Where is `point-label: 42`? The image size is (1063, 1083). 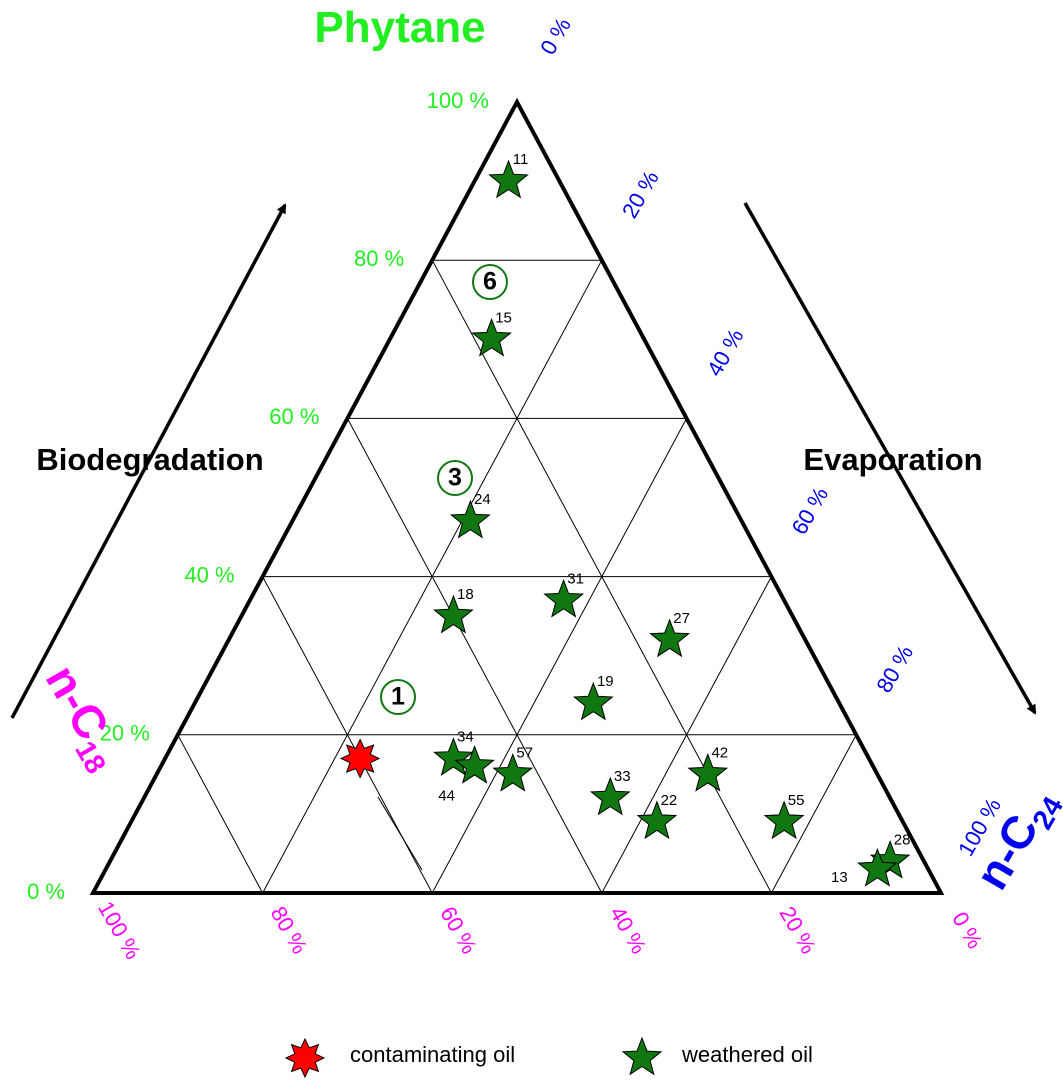 point-label: 42 is located at coordinates (719, 752).